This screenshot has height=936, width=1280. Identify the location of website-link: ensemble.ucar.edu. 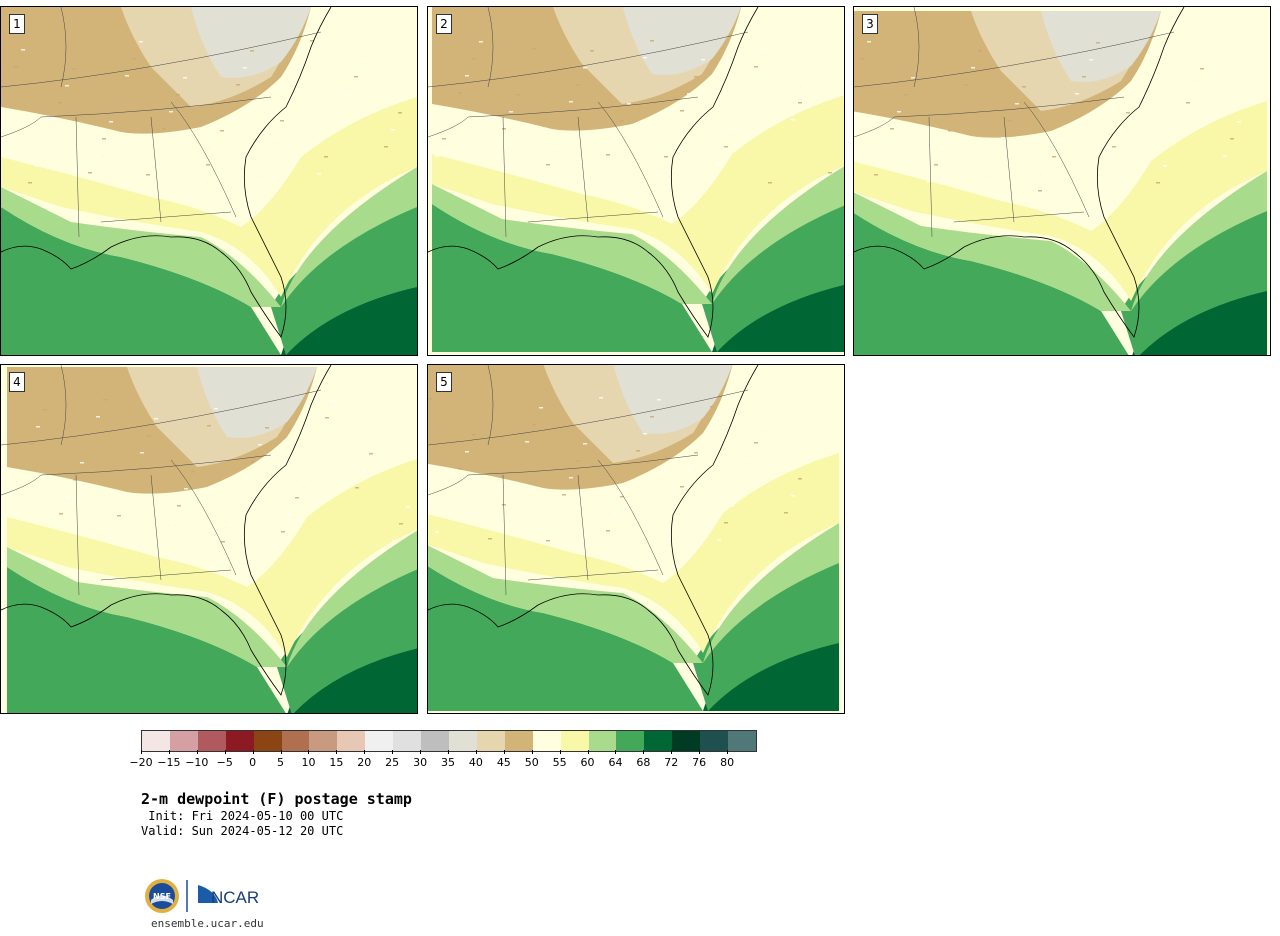
(207, 923).